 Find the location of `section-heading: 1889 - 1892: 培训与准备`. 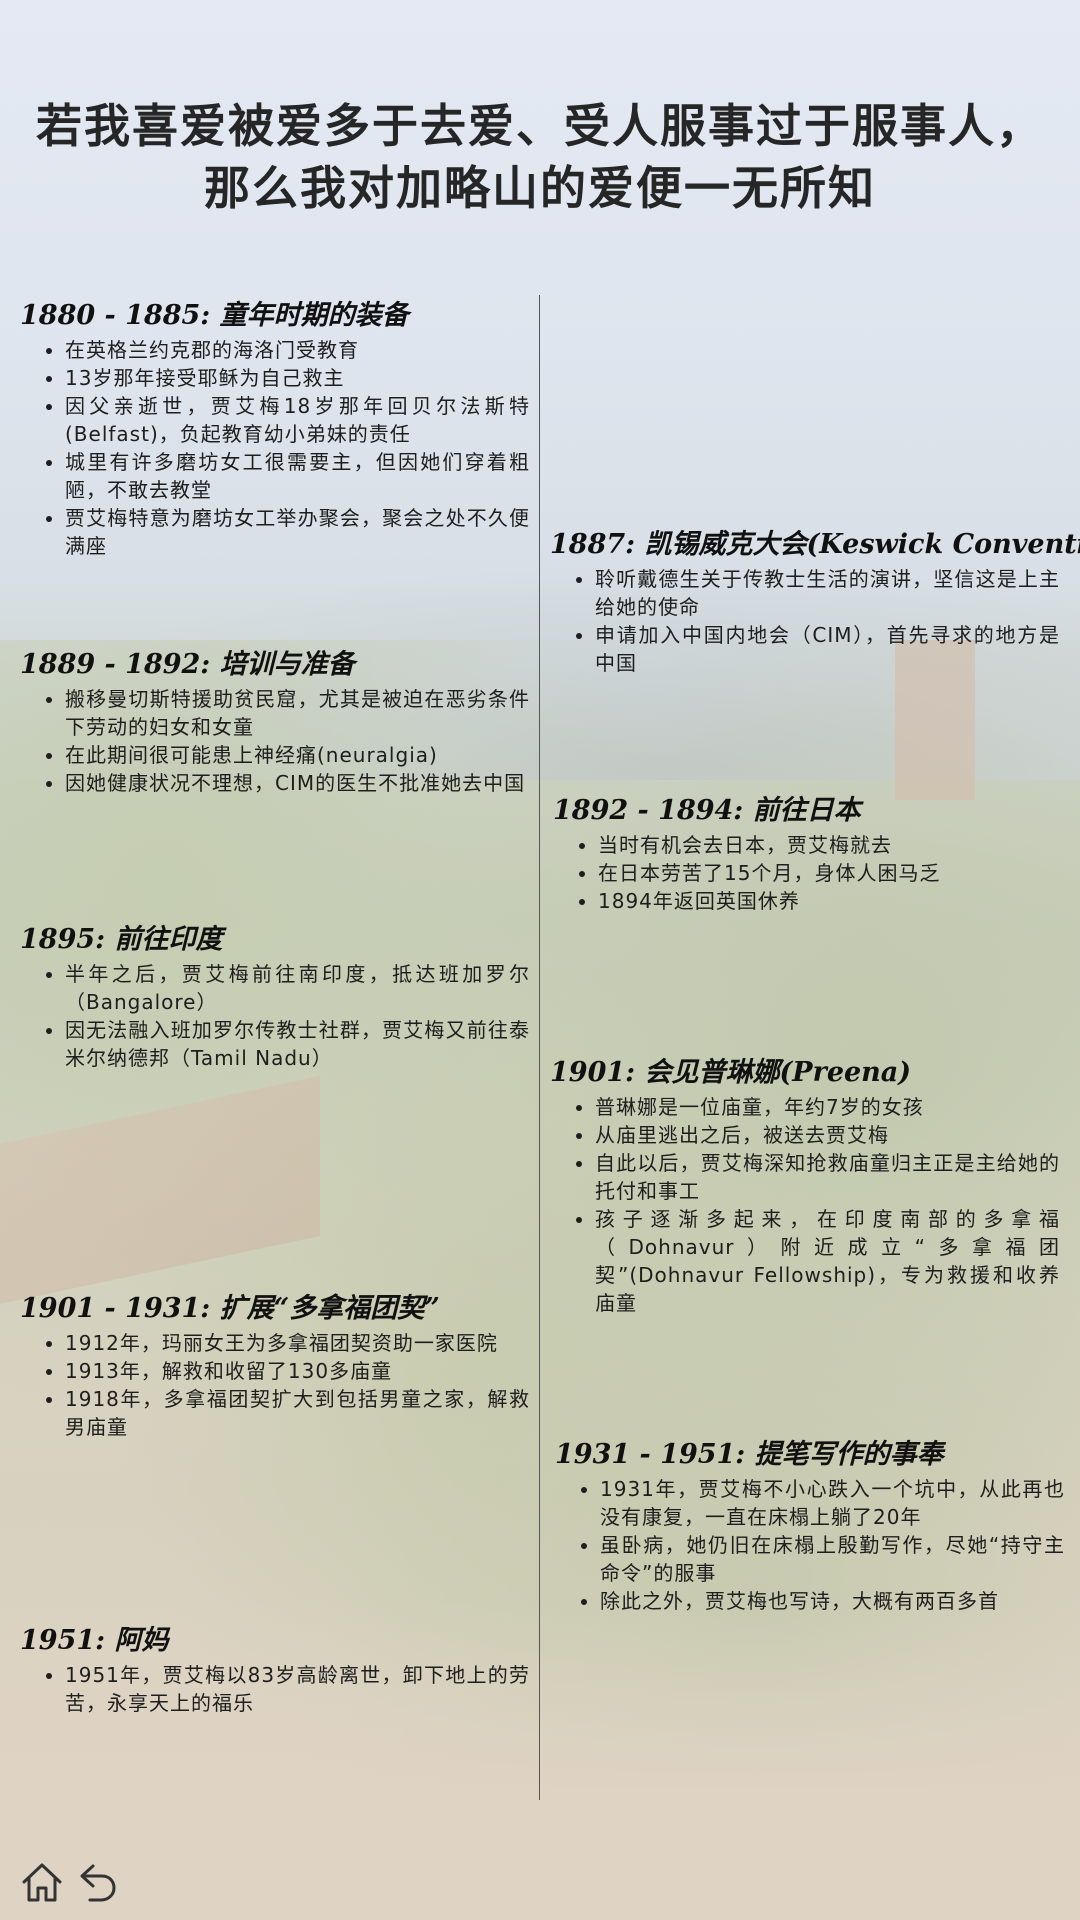

section-heading: 1889 - 1892: 培训与准备 is located at coordinates (187, 664).